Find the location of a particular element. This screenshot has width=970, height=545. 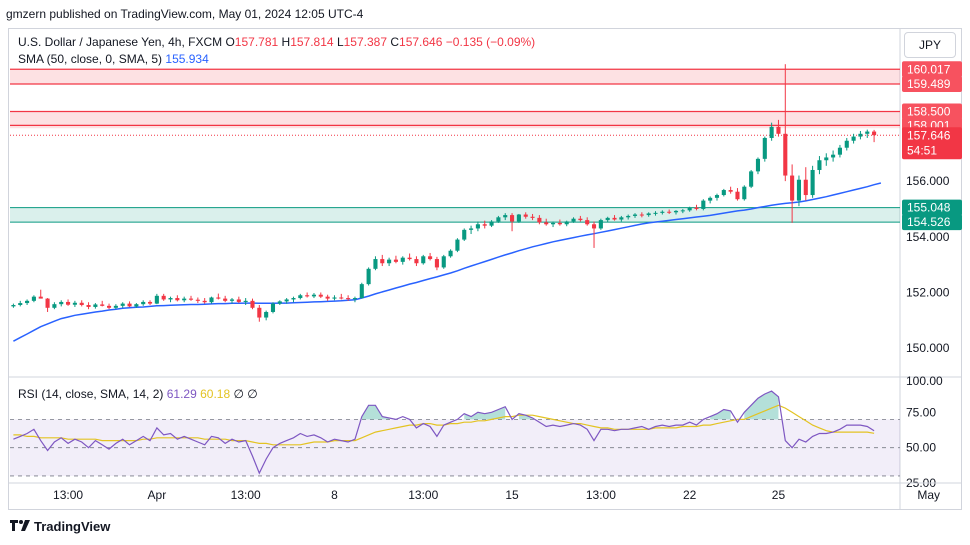

low-label: L is located at coordinates (340, 42).